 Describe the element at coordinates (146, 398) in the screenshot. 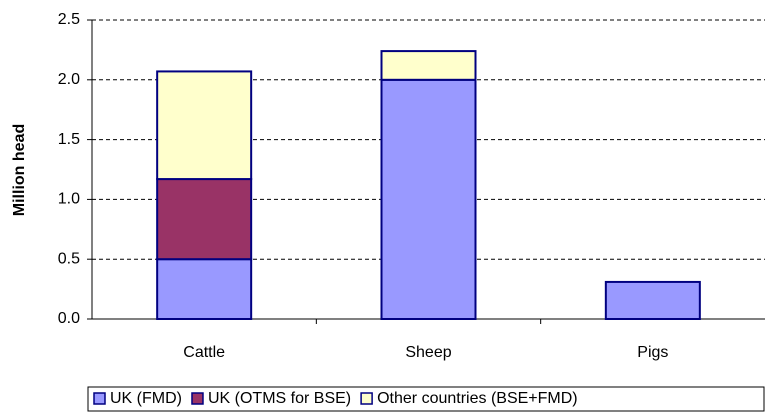

I see `legend-label: UK (FMD)` at that location.